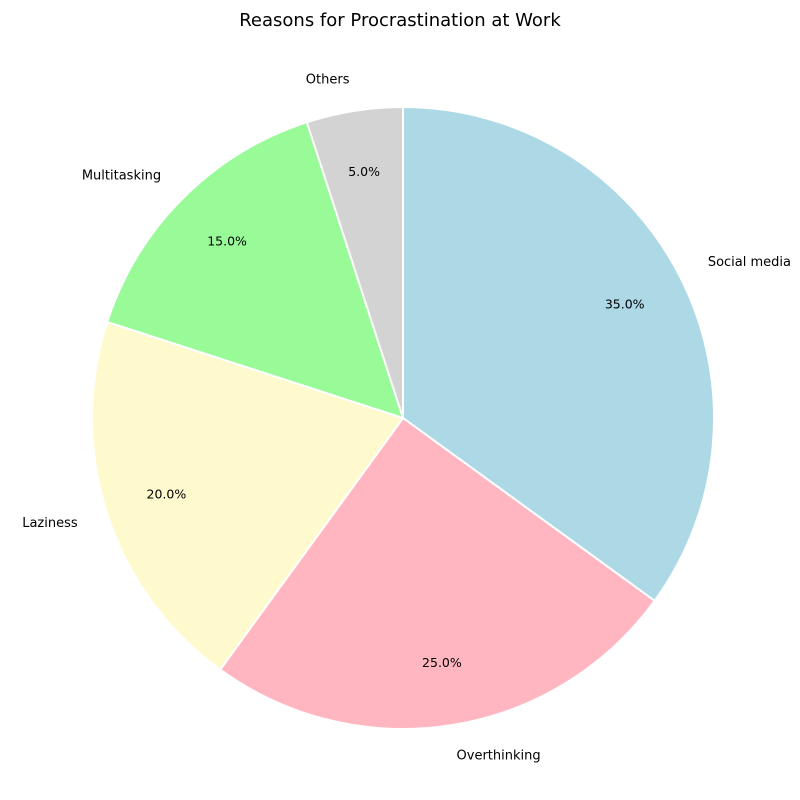  Describe the element at coordinates (328, 80) in the screenshot. I see `slice-label-others: Others` at that location.